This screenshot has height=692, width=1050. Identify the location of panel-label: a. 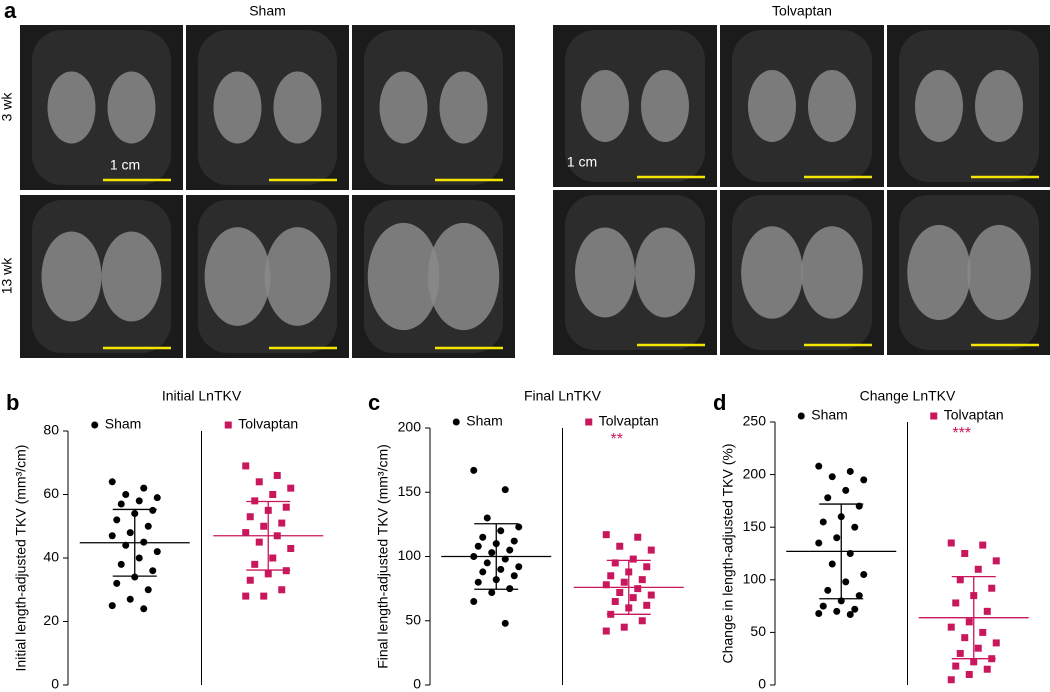
(10, 11).